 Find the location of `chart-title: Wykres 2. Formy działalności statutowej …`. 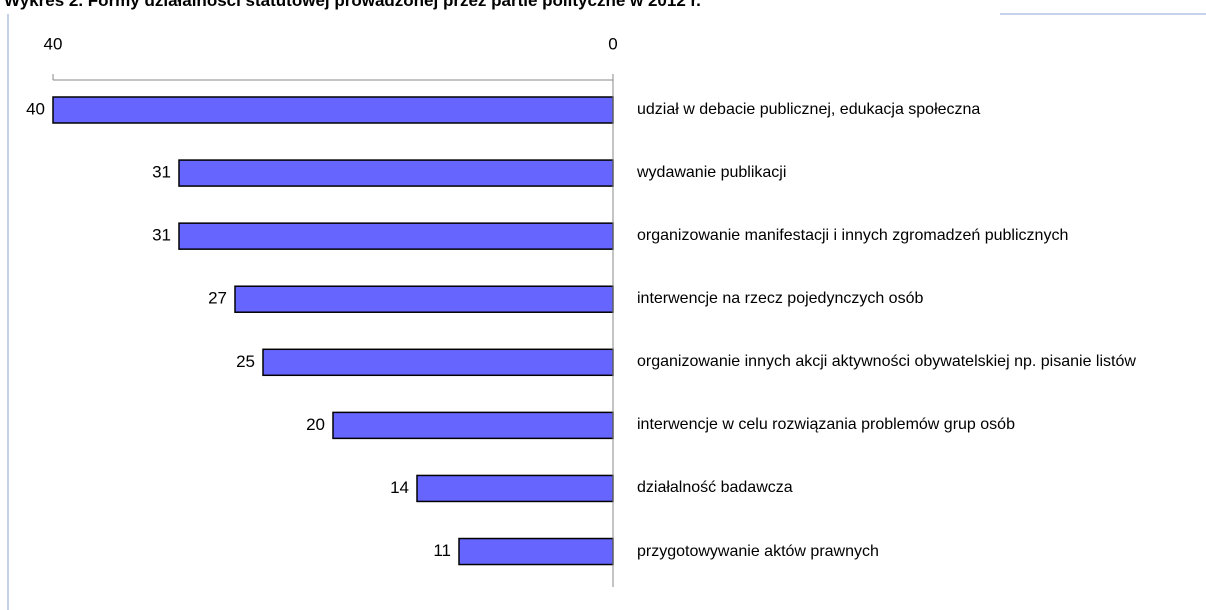

chart-title: Wykres 2. Formy działalności statutowej … is located at coordinates (352, 5).